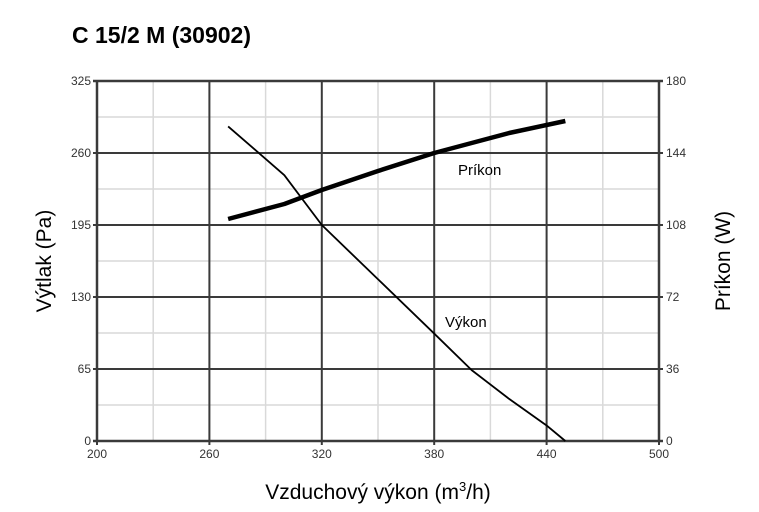 This screenshot has width=759, height=512. Describe the element at coordinates (676, 81) in the screenshot. I see `y2-tick-label: 180` at that location.